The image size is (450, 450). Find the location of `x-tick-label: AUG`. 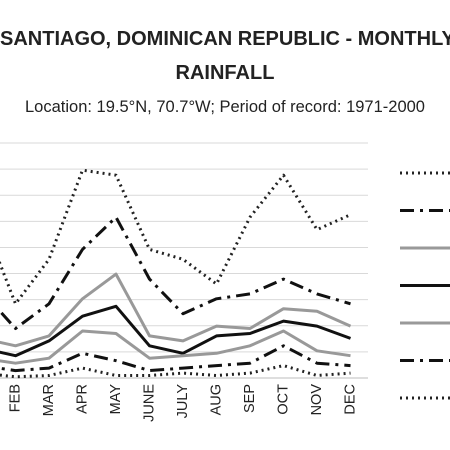

x-tick-label: AUG is located at coordinates (216, 399).